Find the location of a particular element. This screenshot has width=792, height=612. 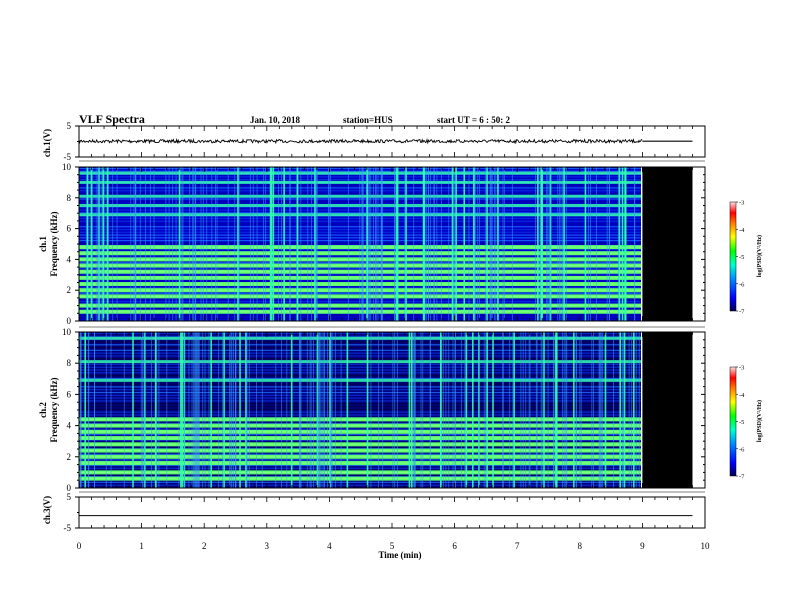

xtick-label: 0 is located at coordinates (79, 546).